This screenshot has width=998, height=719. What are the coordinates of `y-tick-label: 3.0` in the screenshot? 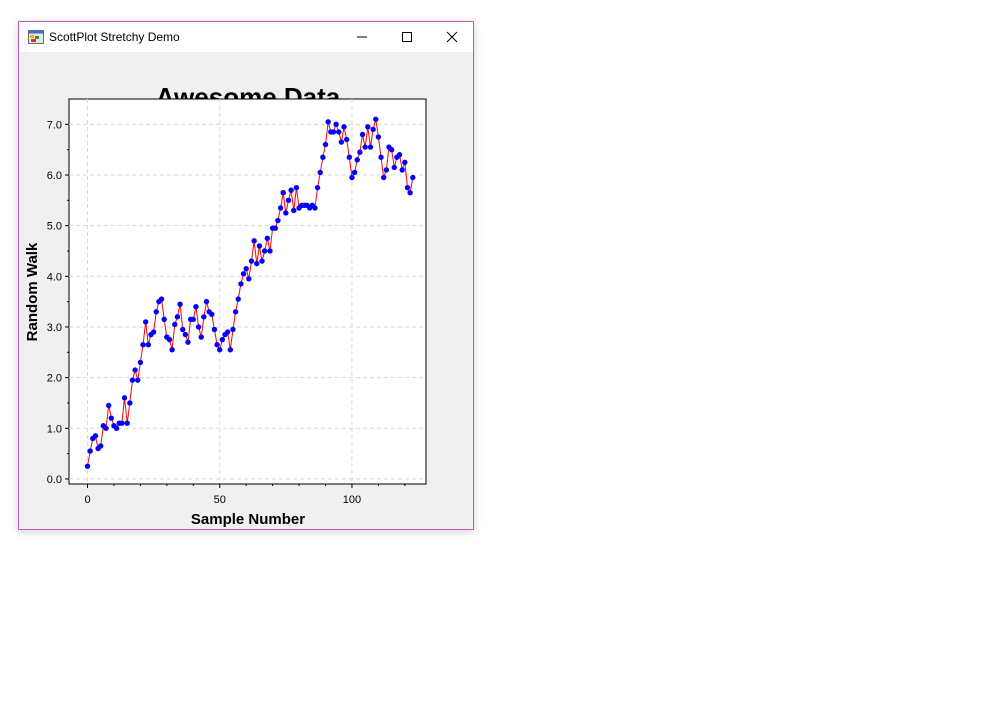 It's located at (54, 328).